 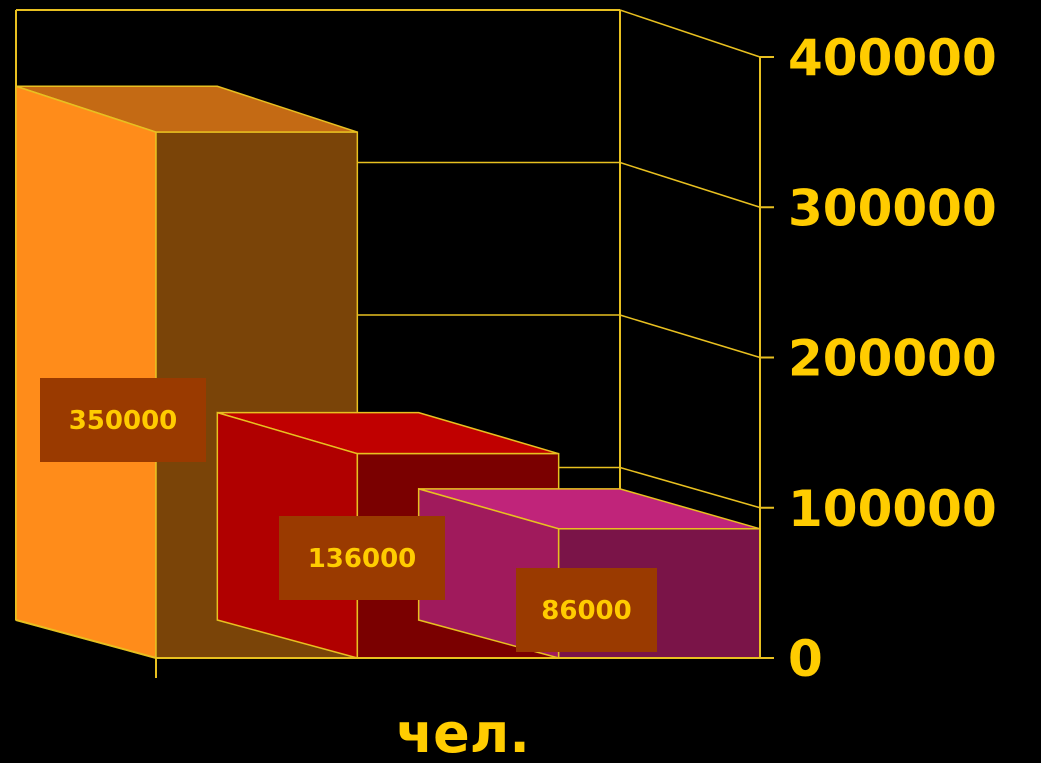 I want to click on x-axis-title: чел., so click(x=463, y=732).